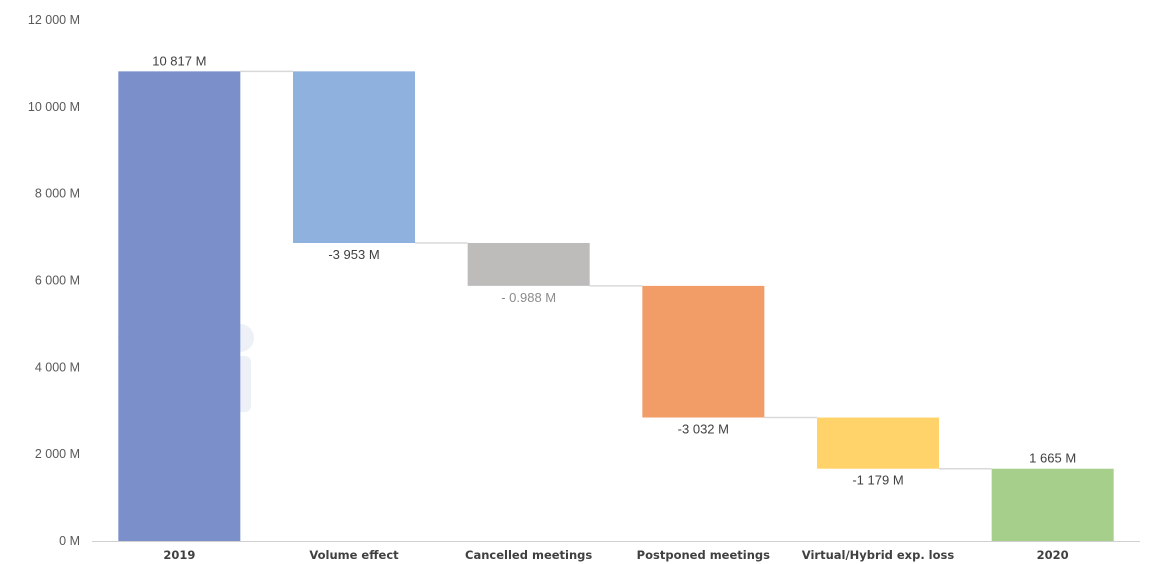  I want to click on bar-virtual-hybrid-exp-loss, so click(878, 443).